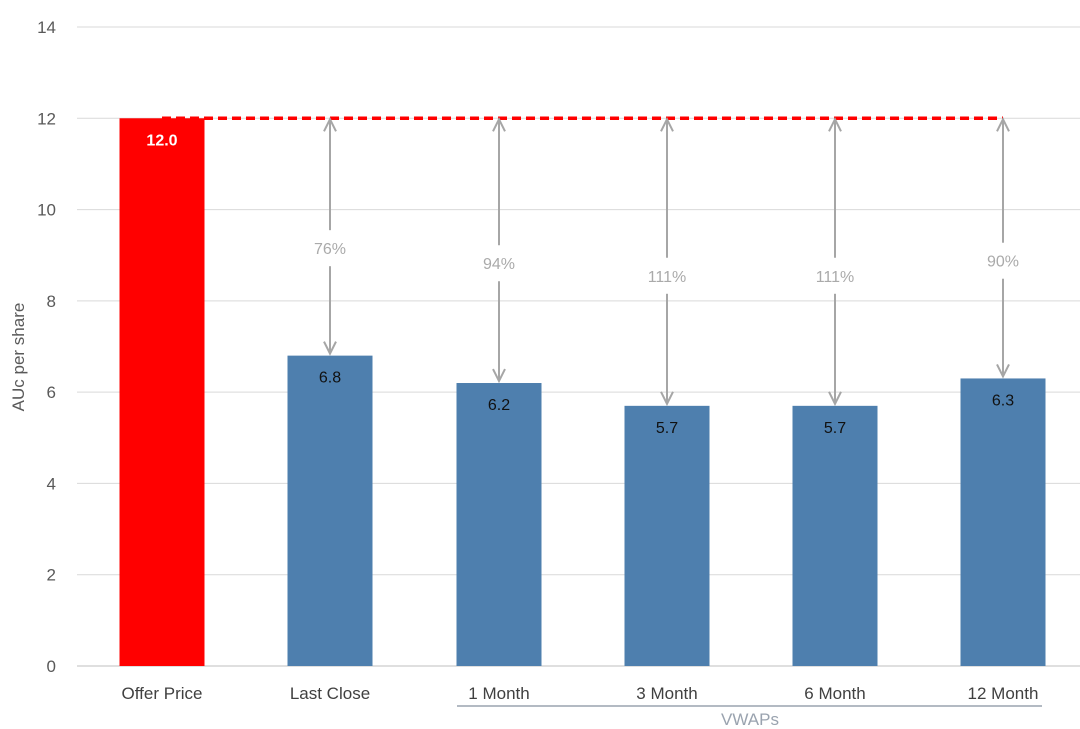  Describe the element at coordinates (1003, 693) in the screenshot. I see `category-label: 12 Month` at that location.